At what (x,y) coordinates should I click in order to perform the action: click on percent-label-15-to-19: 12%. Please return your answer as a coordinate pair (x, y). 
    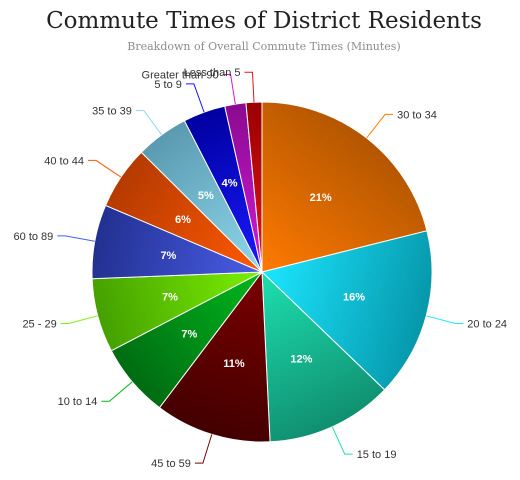
    Looking at the image, I should click on (301, 360).